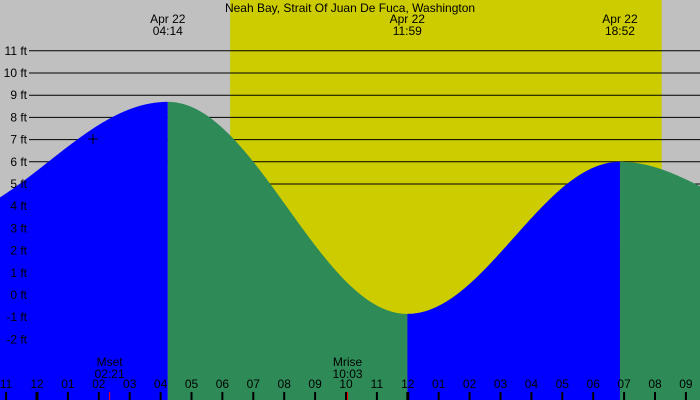 The height and width of the screenshot is (400, 700). Describe the element at coordinates (110, 362) in the screenshot. I see `moon-event-label: Mset` at that location.